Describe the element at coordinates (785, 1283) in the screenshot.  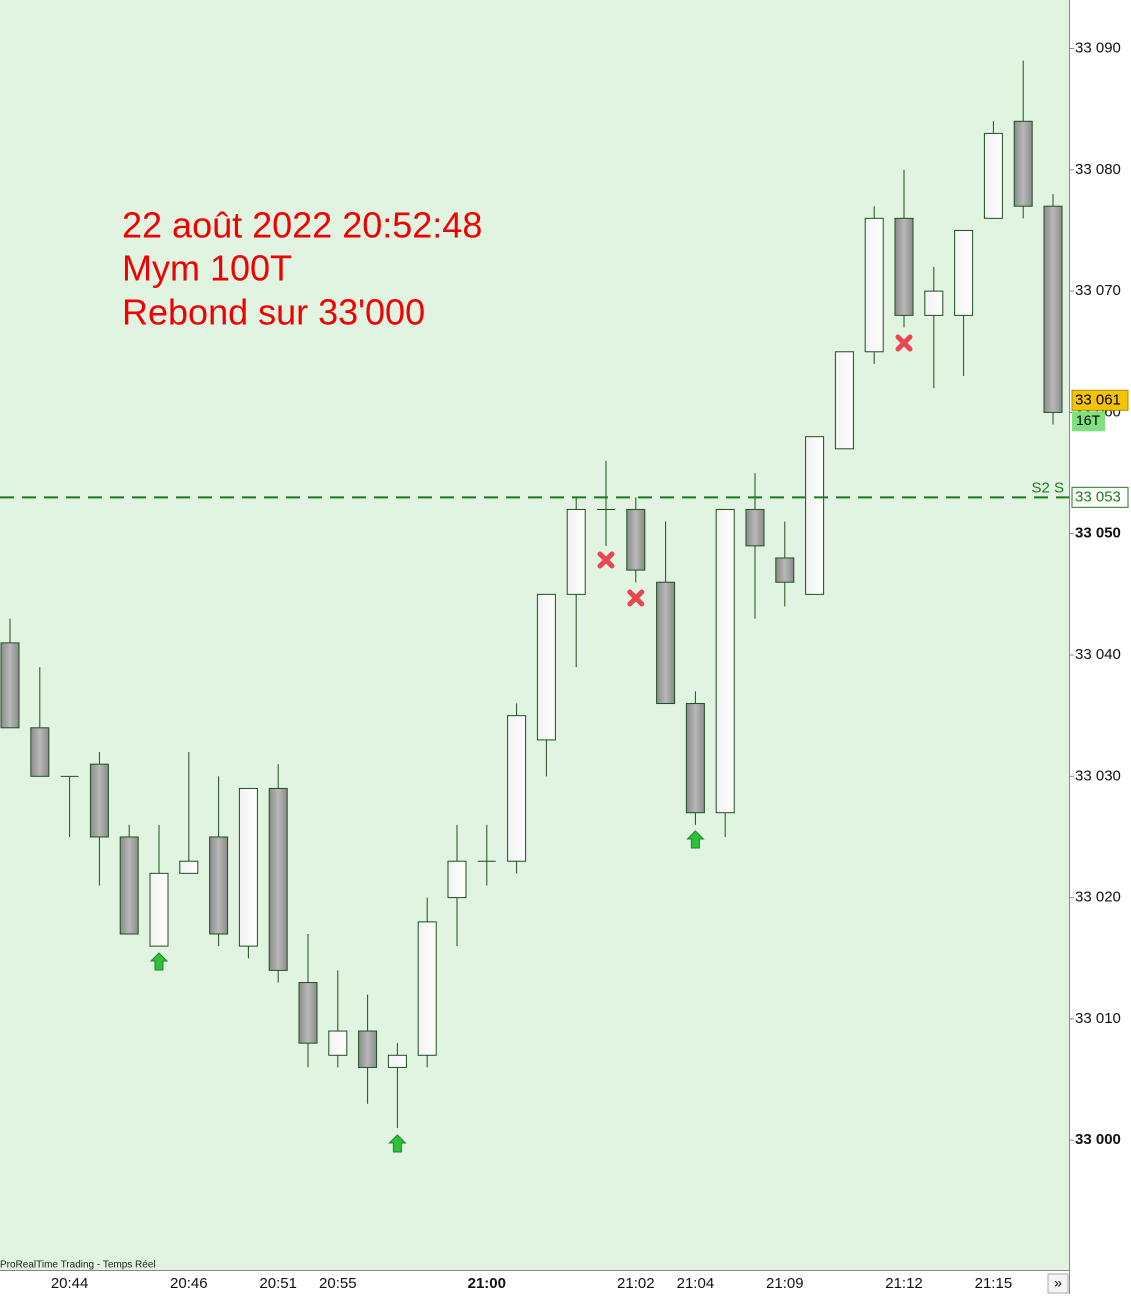
I see `x-tick-label: 21:09` at that location.